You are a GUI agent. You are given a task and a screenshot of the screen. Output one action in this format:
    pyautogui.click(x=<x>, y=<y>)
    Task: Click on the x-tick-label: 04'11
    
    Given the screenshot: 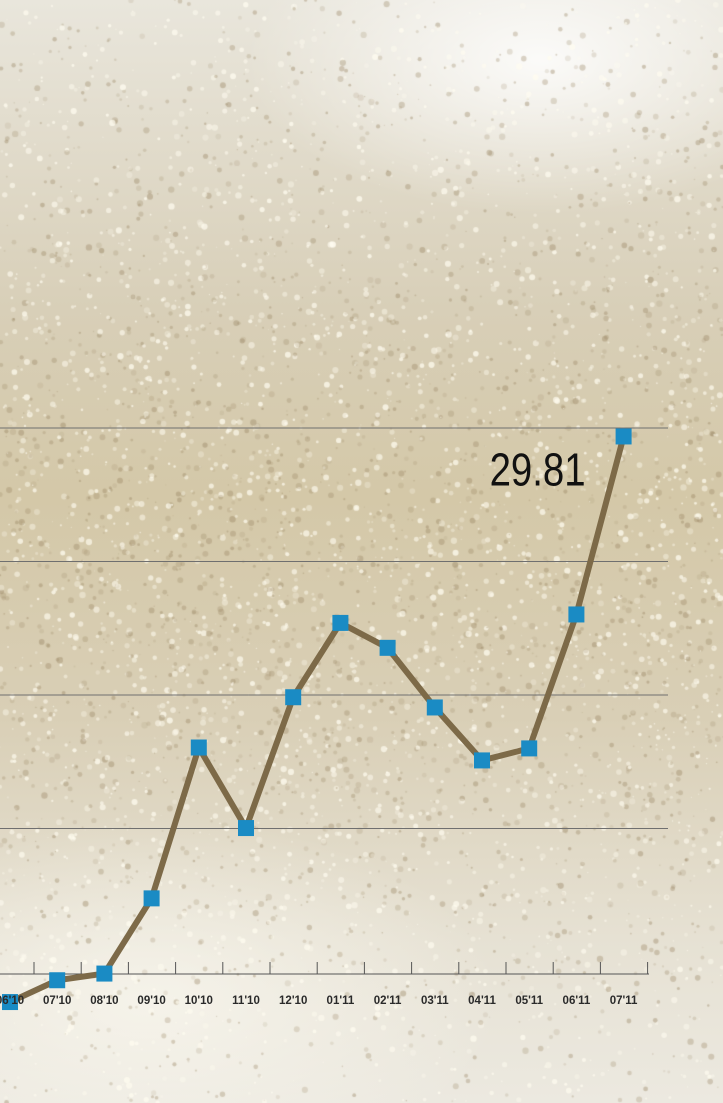 What is the action you would take?
    pyautogui.click(x=482, y=1001)
    